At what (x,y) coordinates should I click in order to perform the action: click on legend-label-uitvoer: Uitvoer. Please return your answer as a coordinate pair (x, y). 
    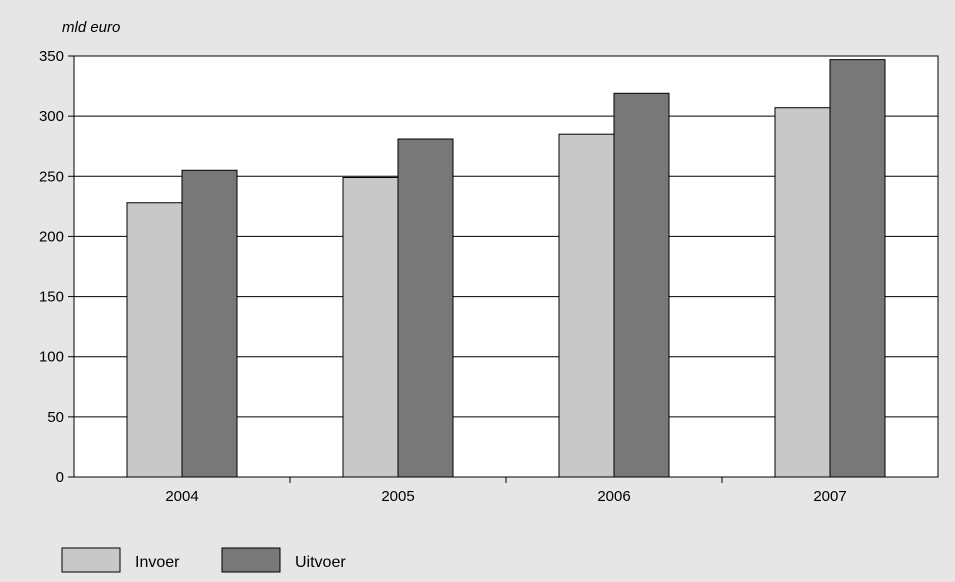
    Looking at the image, I should click on (320, 562).